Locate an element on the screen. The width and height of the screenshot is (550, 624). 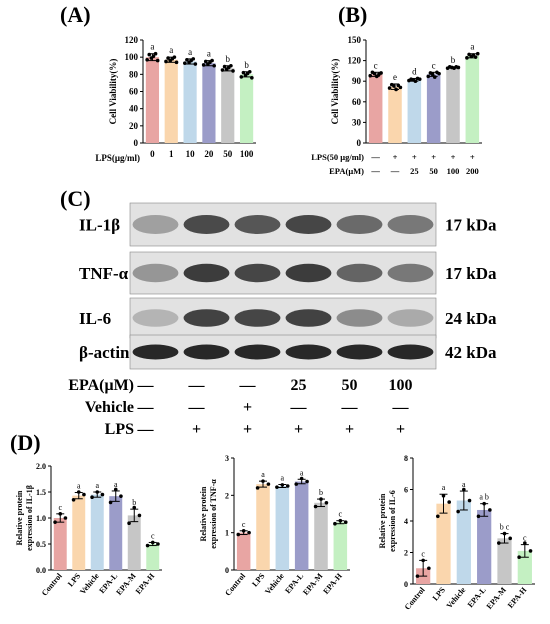
chart-d3-y-axis-label: expression of IL-6 is located at coordinates (392, 521).